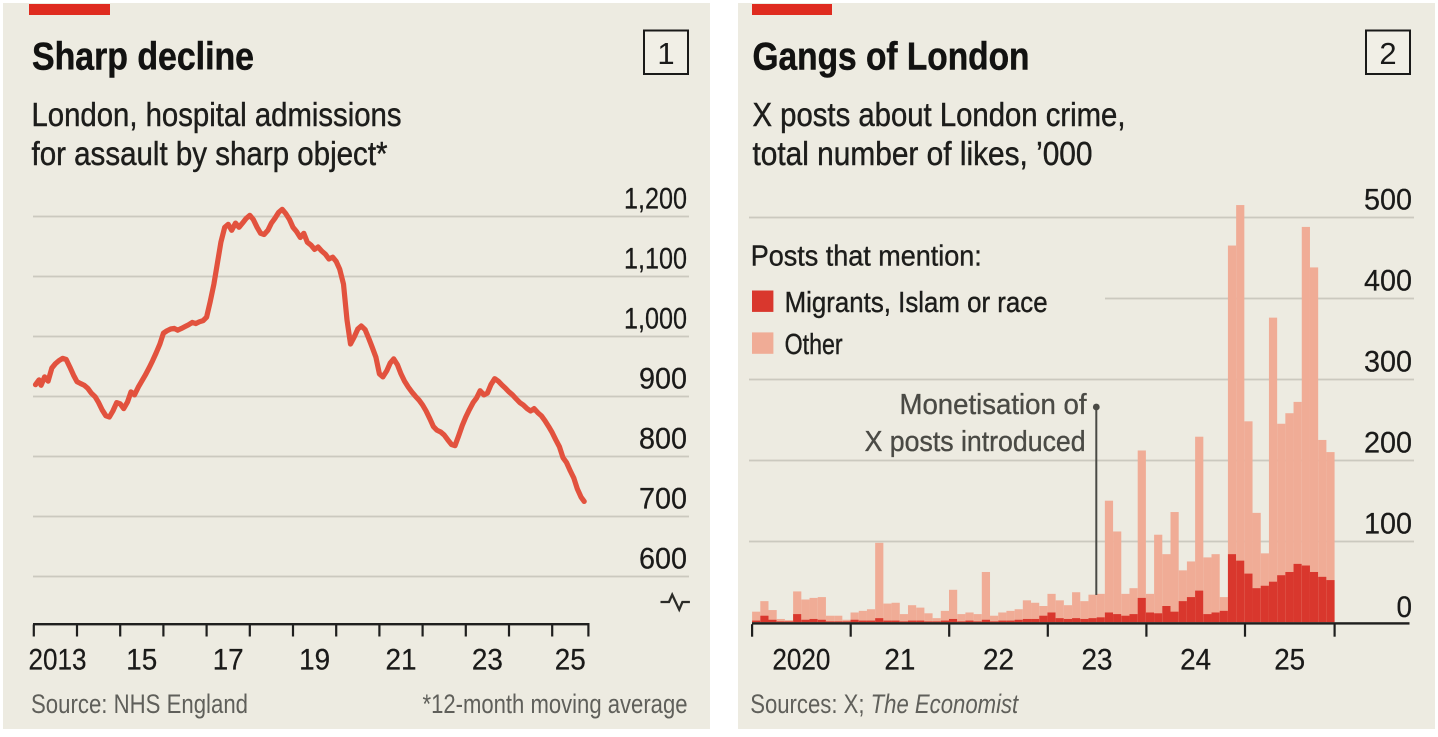  What do you see at coordinates (555, 704) in the screenshot?
I see `svg-text: *12-month moving average` at bounding box center [555, 704].